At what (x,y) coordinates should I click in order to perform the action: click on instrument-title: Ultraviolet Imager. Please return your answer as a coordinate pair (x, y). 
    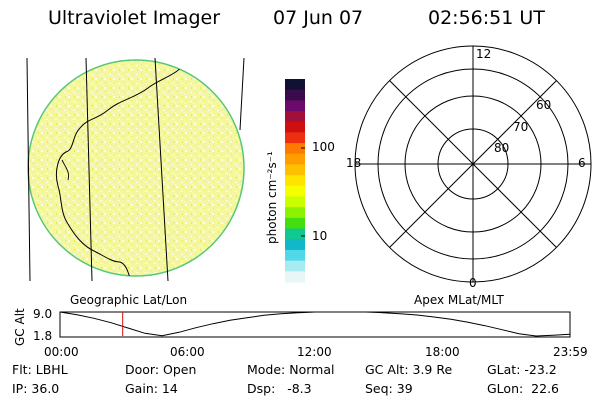
    Looking at the image, I should click on (134, 18).